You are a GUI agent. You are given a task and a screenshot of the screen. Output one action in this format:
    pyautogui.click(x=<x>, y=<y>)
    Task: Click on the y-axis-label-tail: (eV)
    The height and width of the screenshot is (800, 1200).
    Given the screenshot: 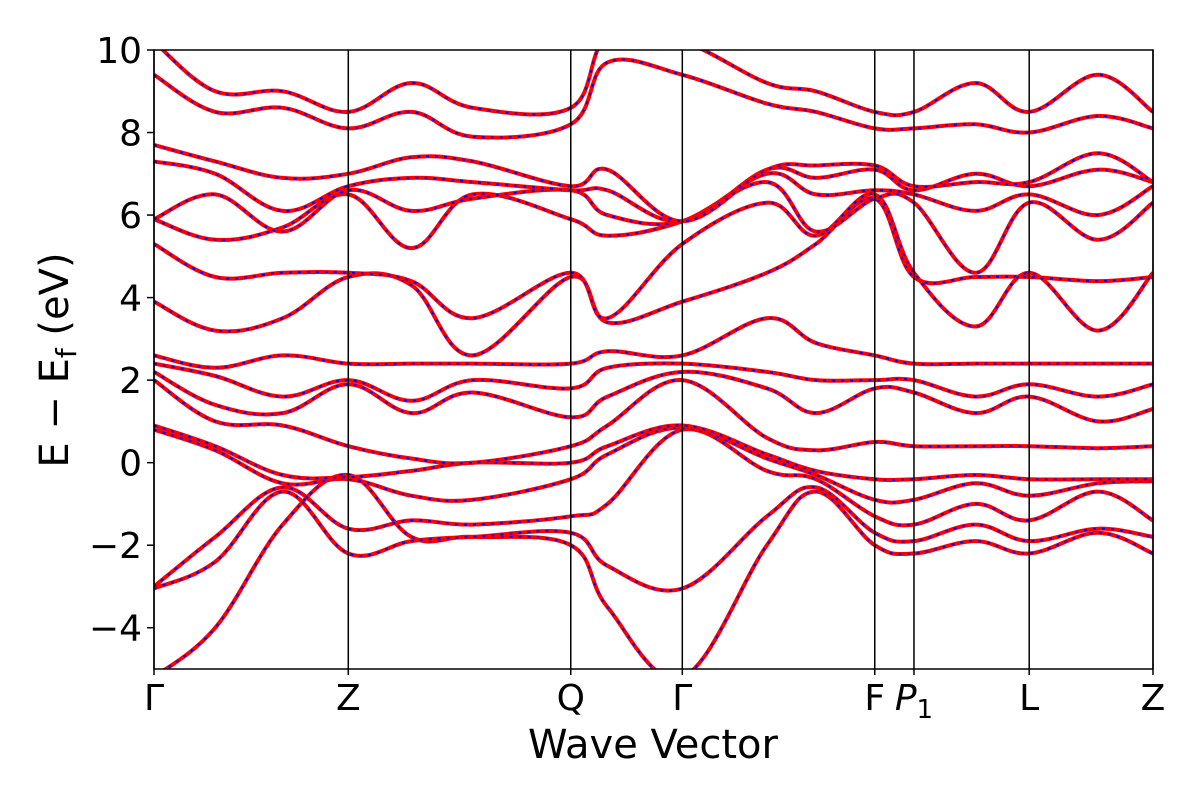 What is the action you would take?
    pyautogui.click(x=55, y=300)
    